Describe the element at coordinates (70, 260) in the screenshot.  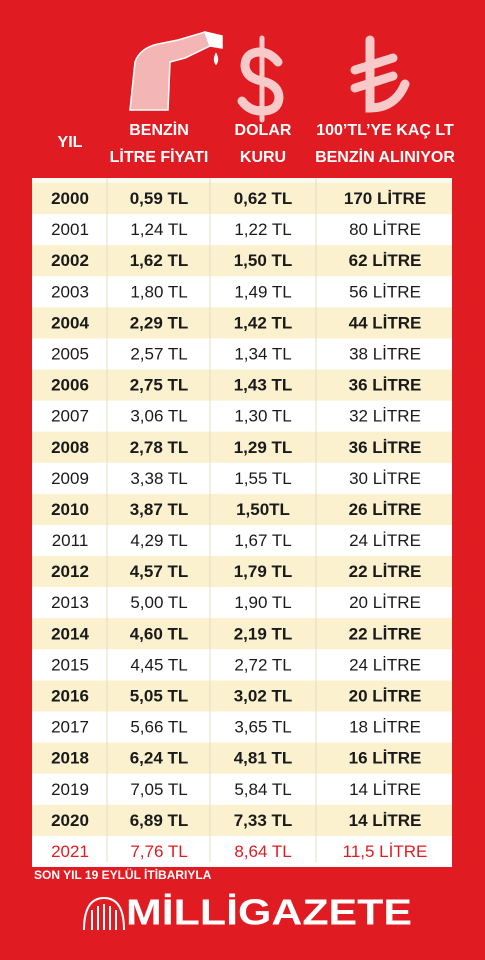
I see `table-cell: 2002` at that location.